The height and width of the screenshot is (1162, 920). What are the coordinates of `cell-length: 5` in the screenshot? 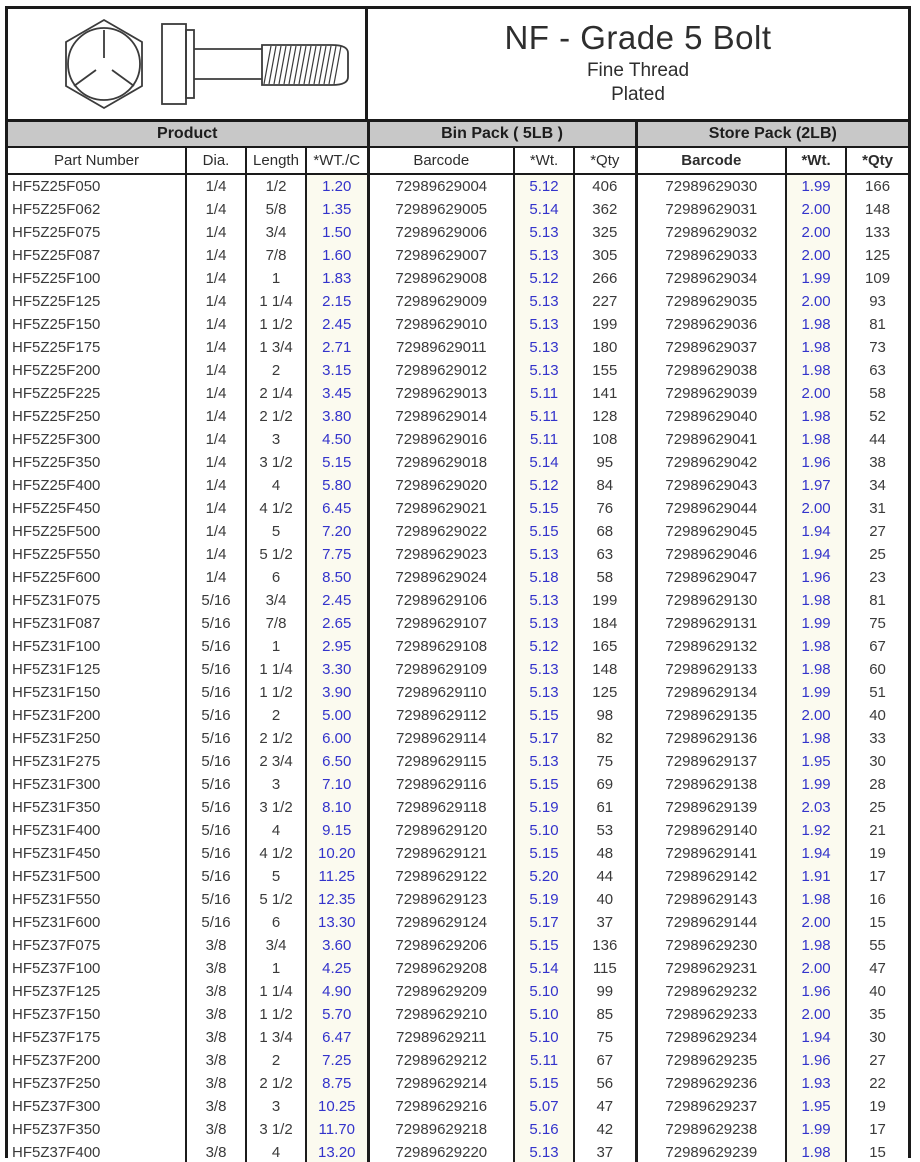 It's located at (276, 531).